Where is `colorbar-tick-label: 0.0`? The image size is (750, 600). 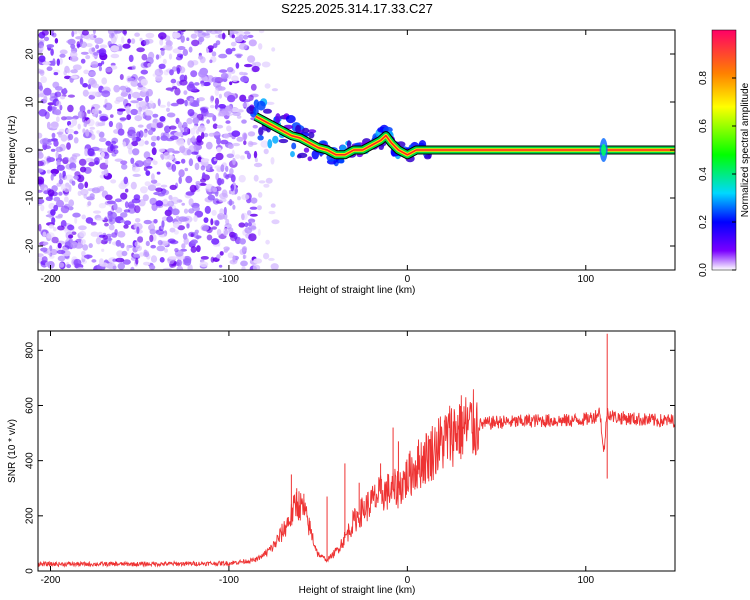
colorbar-tick-label: 0.0 is located at coordinates (703, 270).